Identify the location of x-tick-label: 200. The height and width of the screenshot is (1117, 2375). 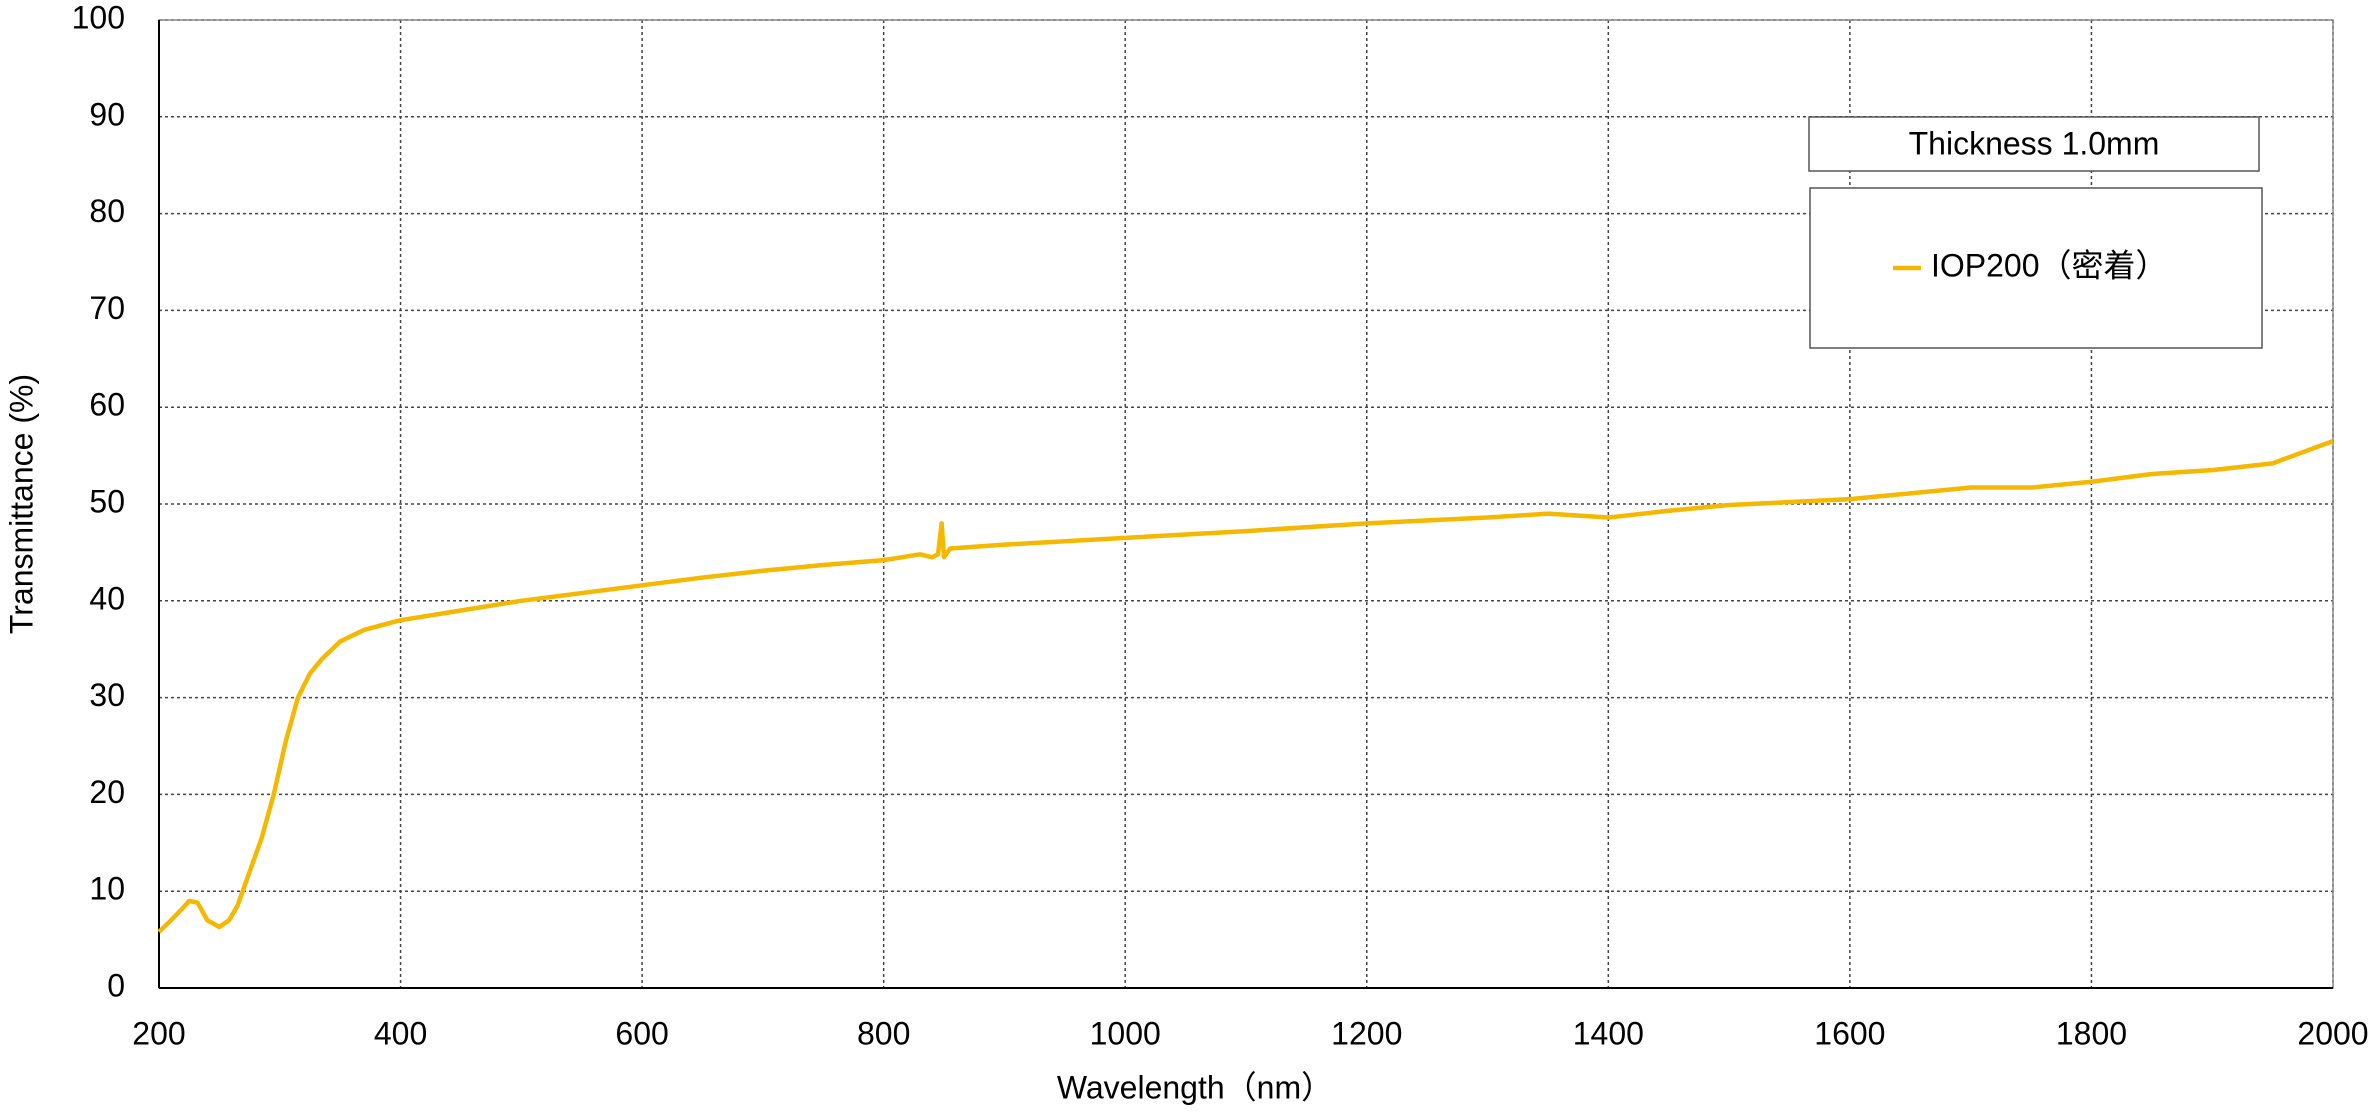
(158, 1033).